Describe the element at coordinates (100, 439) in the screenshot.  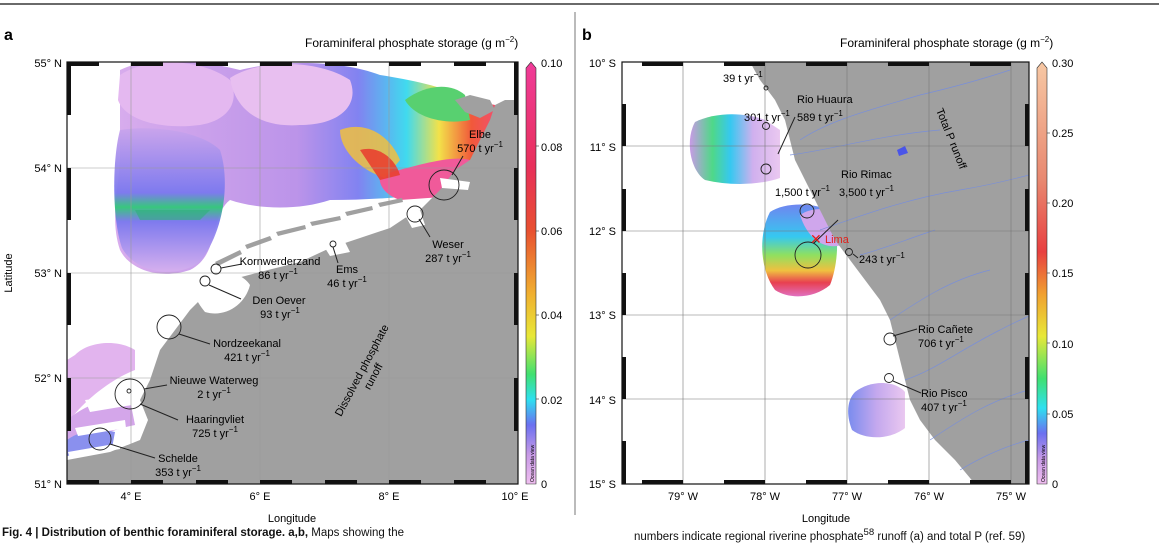
I see `site-circle-schelde` at that location.